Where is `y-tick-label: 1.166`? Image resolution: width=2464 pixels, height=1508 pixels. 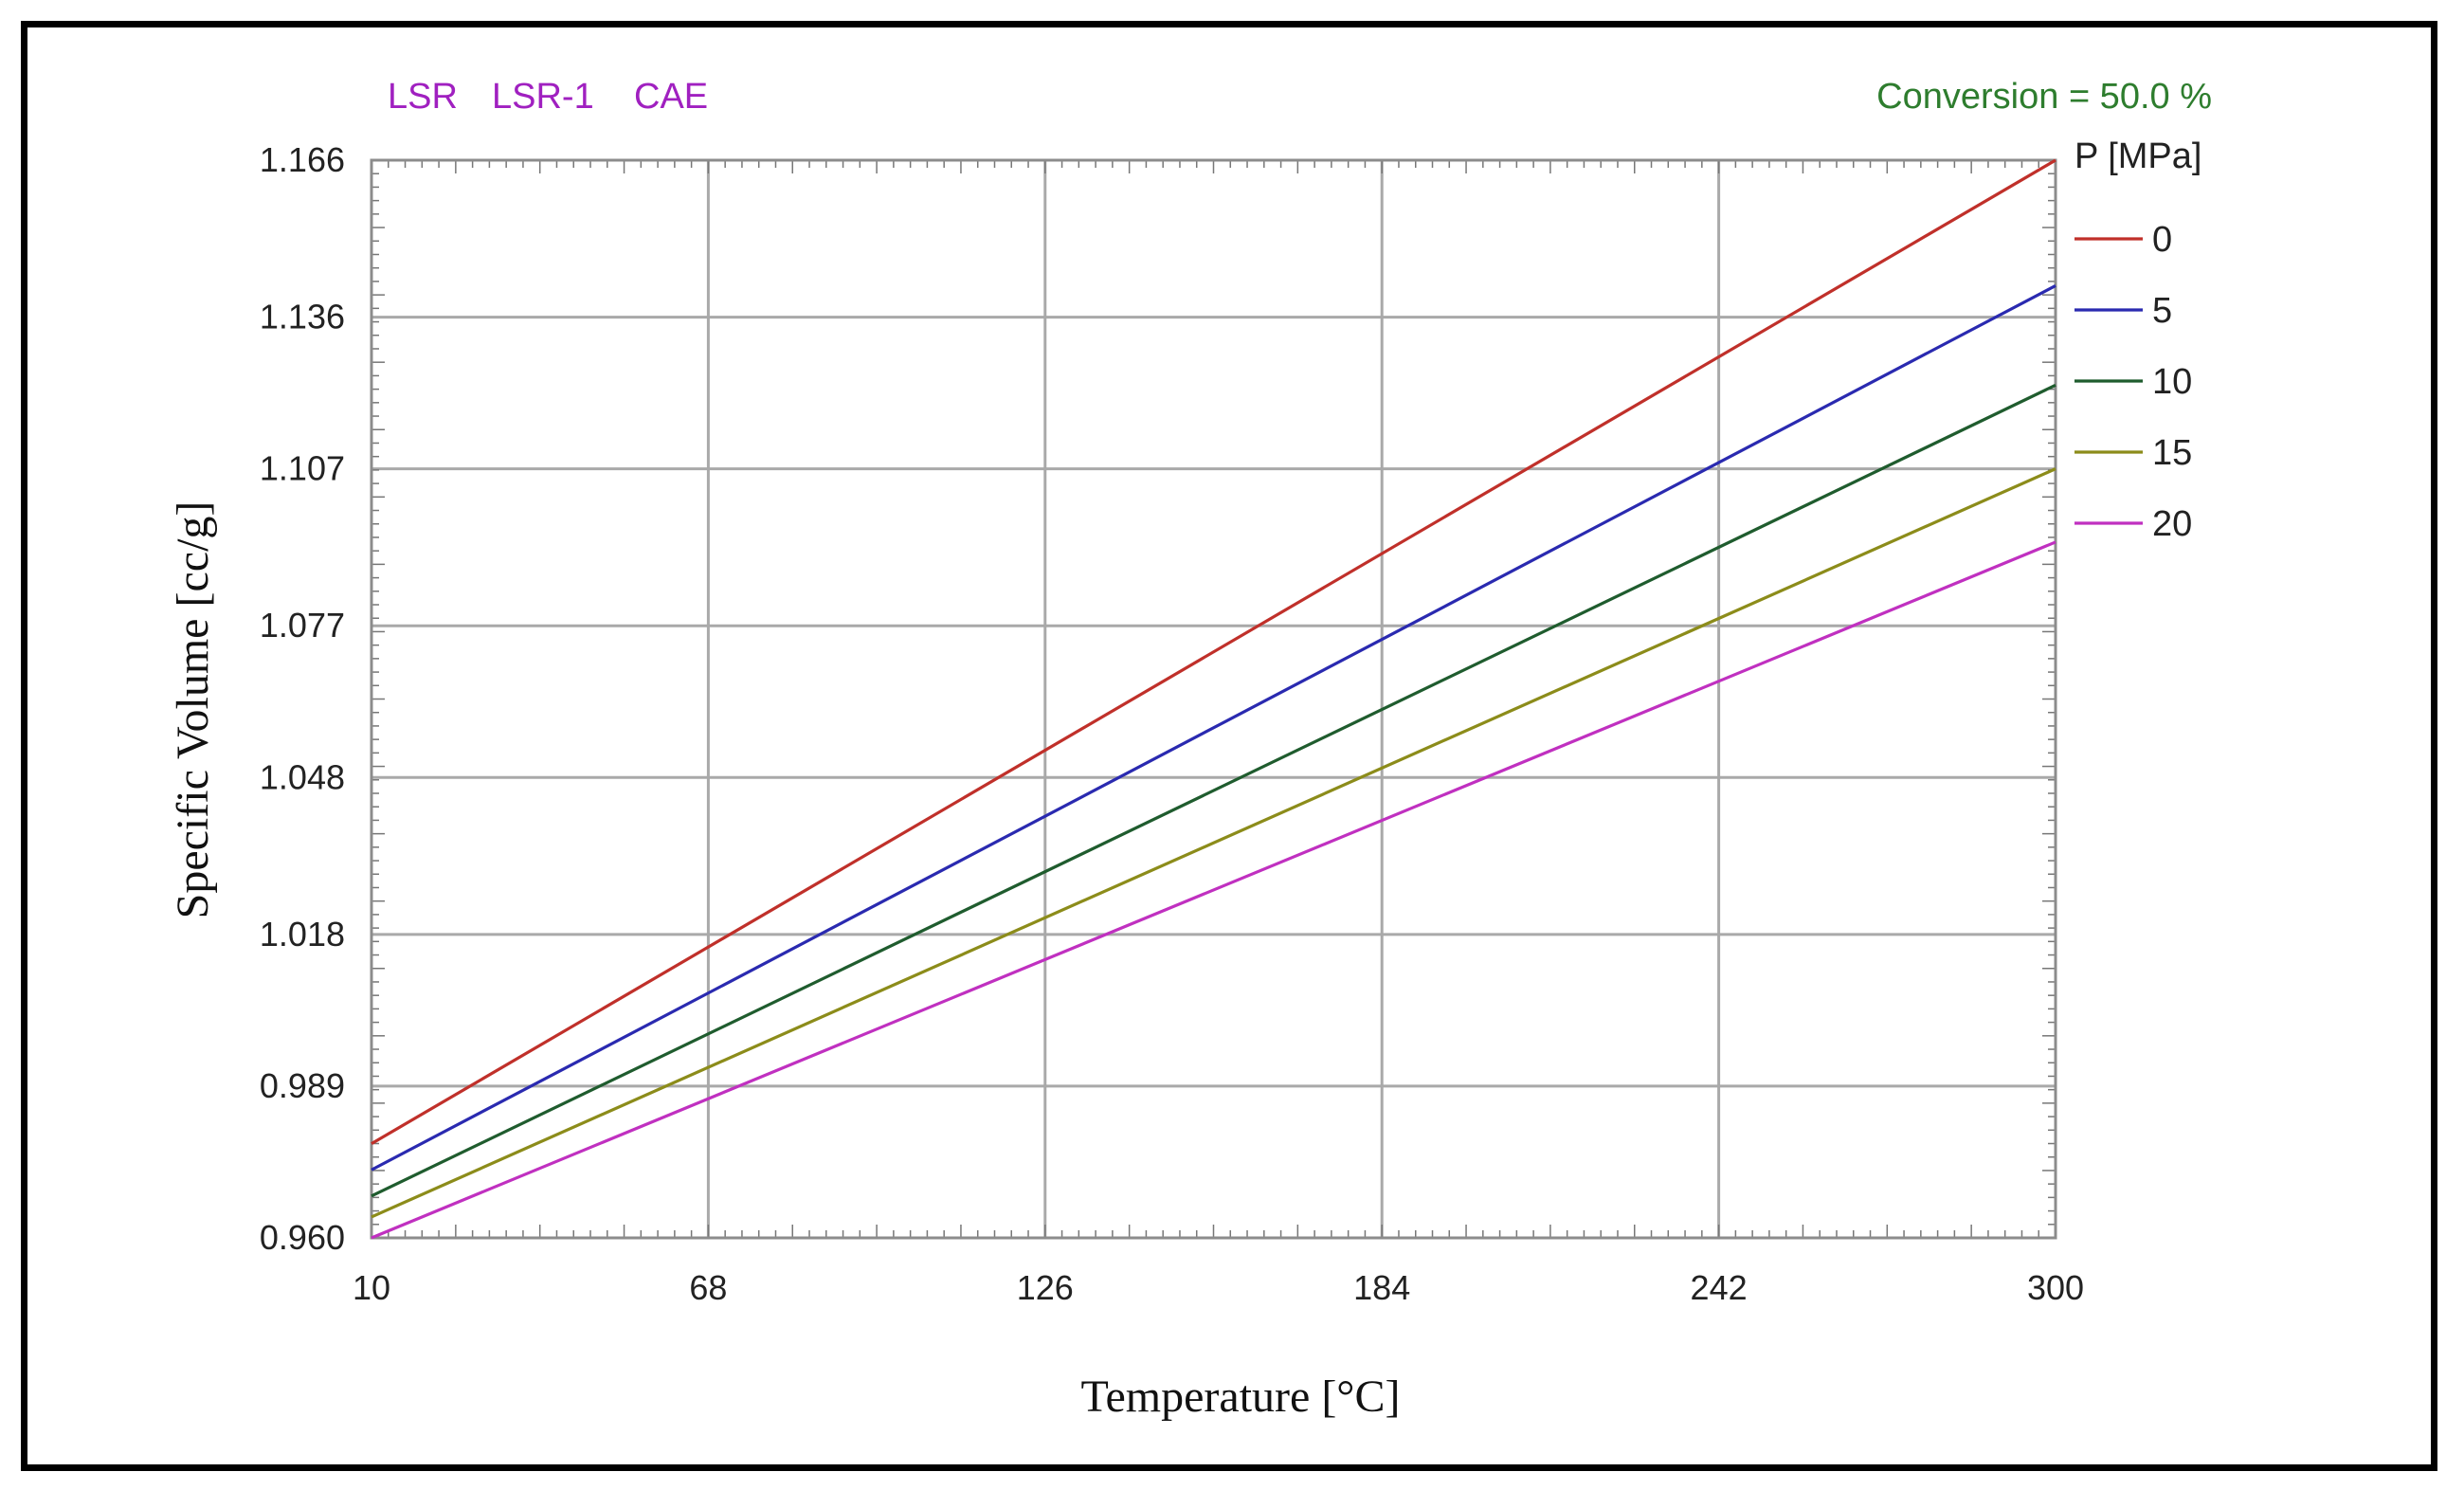 y-tick-label: 1.166 is located at coordinates (303, 159).